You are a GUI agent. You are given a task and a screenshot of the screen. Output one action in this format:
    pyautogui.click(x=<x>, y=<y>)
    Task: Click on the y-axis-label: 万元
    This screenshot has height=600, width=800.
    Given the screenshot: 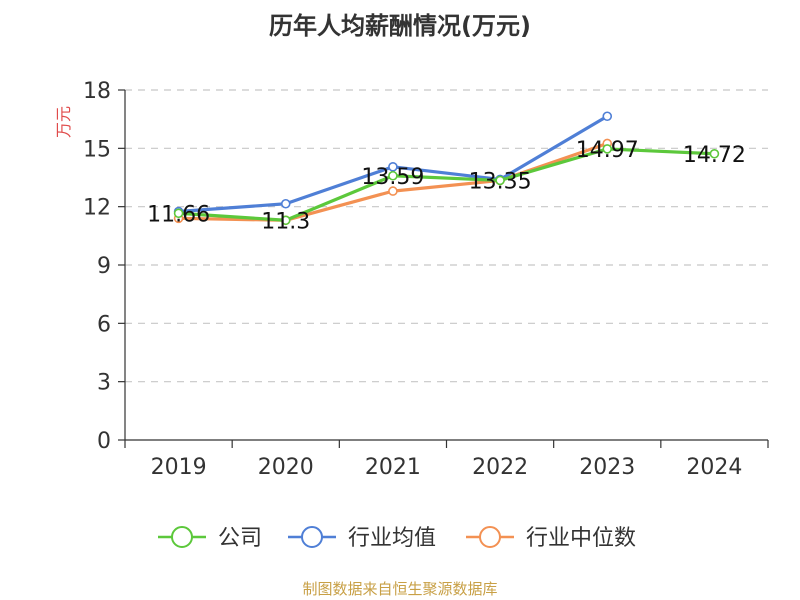 What is the action you would take?
    pyautogui.click(x=63, y=122)
    